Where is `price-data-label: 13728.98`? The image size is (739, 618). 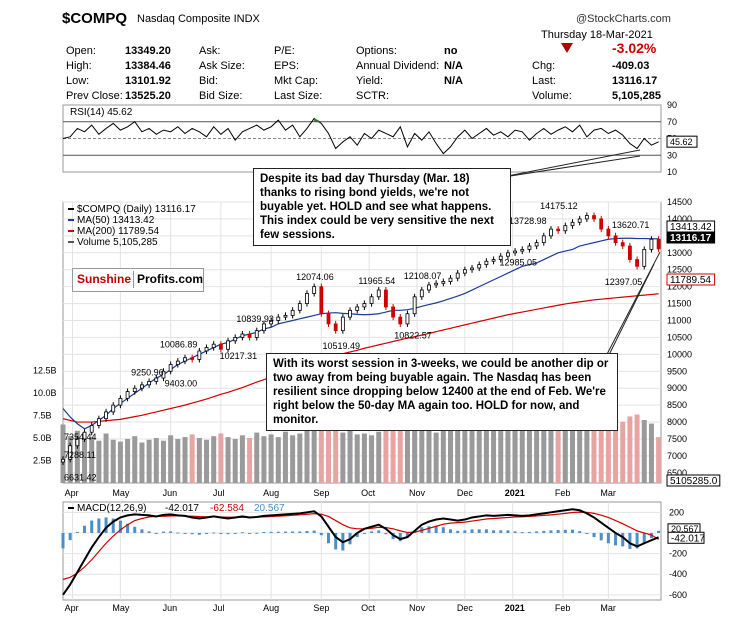
price-data-label: 13728.98 is located at coordinates (528, 221).